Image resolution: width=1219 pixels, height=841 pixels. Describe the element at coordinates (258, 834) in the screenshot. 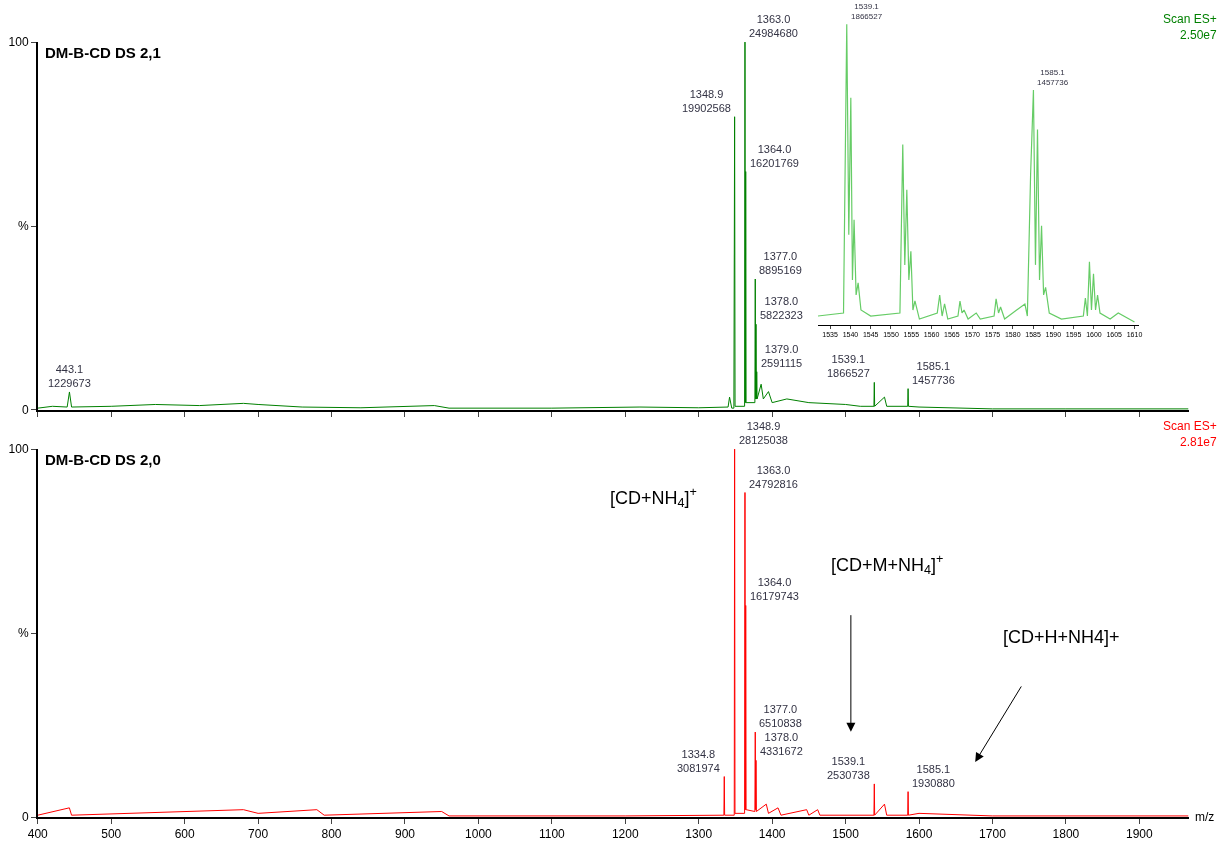

I see `x-tick-label: 700` at that location.